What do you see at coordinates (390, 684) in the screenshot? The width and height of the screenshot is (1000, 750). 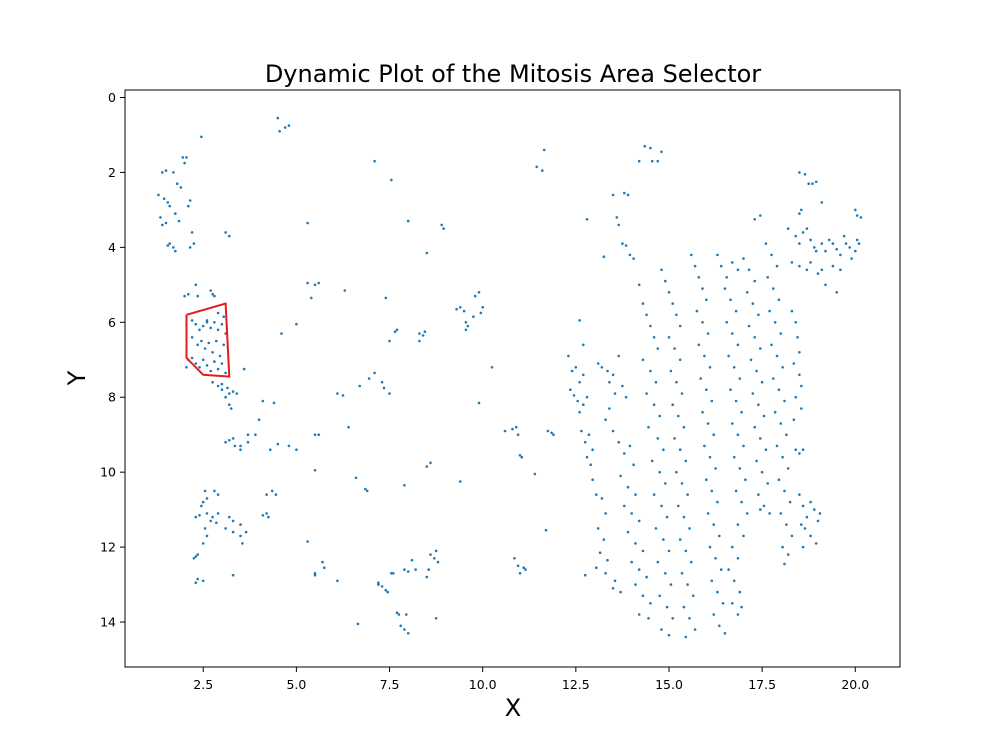 I see `x-tick-label: 7.5` at bounding box center [390, 684].